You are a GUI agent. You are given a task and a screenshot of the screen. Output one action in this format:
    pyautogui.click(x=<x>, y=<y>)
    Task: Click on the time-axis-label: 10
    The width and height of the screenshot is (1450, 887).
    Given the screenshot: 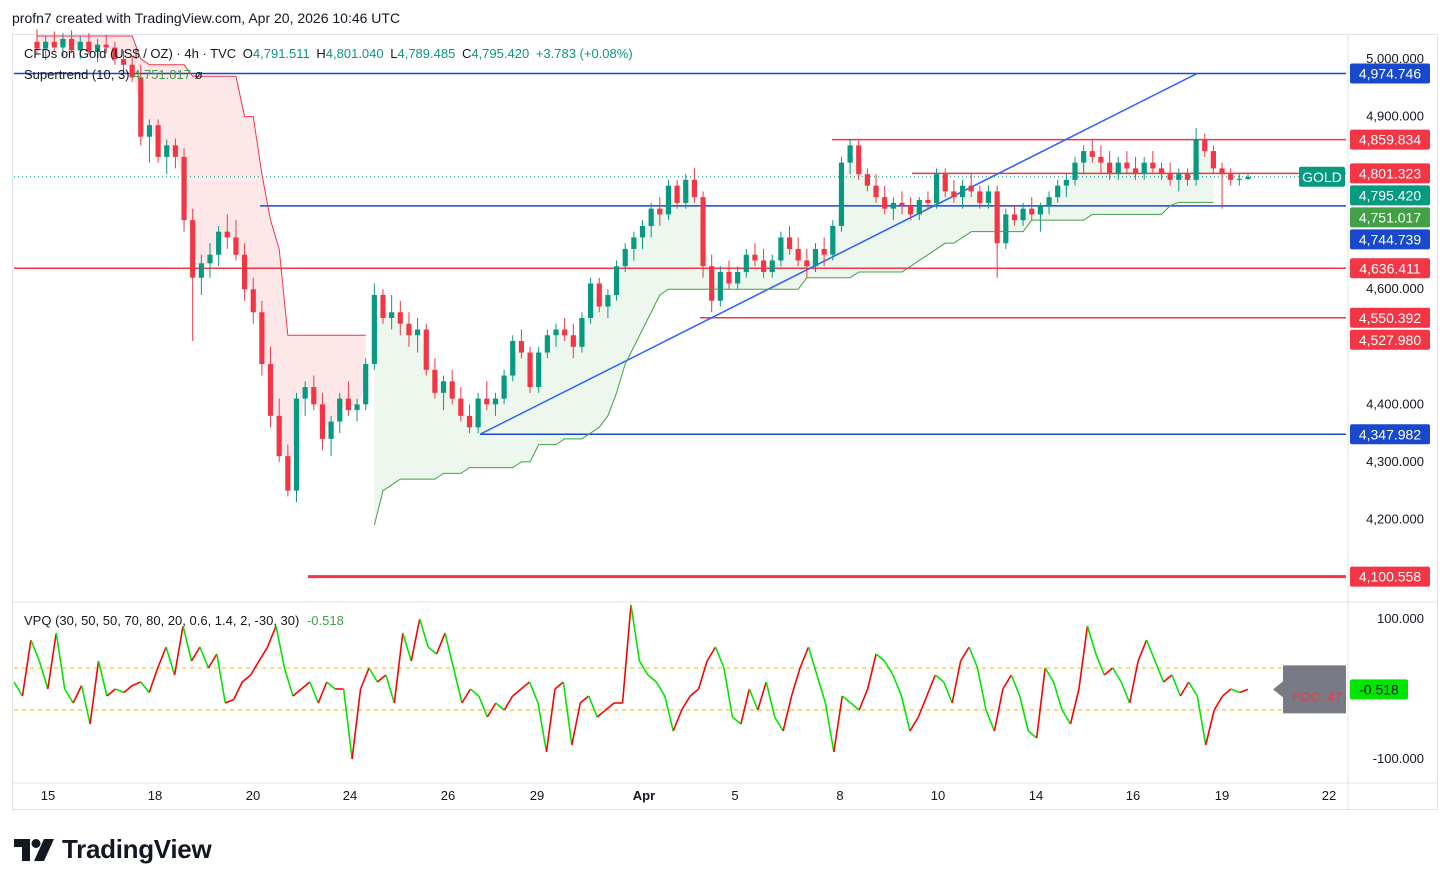 What is the action you would take?
    pyautogui.click(x=938, y=795)
    